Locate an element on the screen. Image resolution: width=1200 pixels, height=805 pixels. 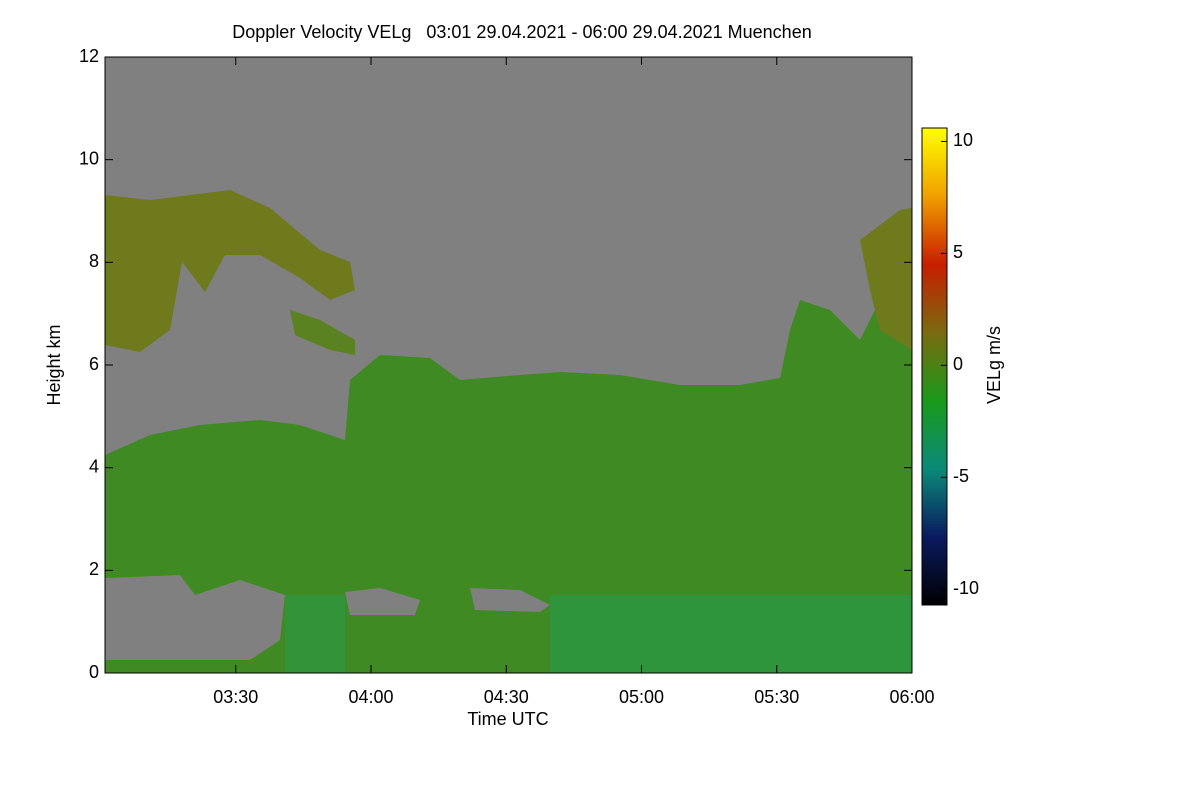
upper-cloud-right is located at coordinates (886, 279).